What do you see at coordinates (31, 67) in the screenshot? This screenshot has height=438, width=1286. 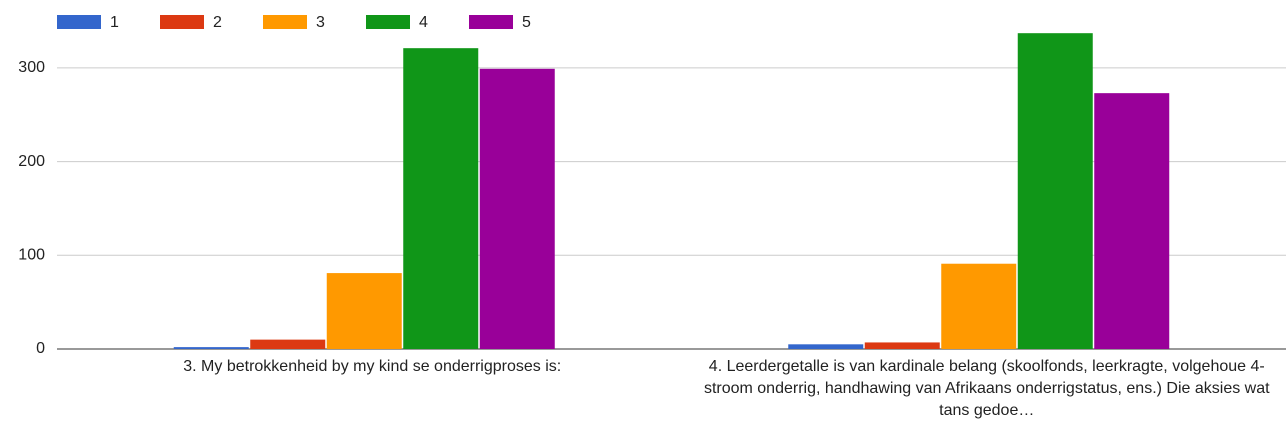 I see `y-tick-label: 300` at bounding box center [31, 67].